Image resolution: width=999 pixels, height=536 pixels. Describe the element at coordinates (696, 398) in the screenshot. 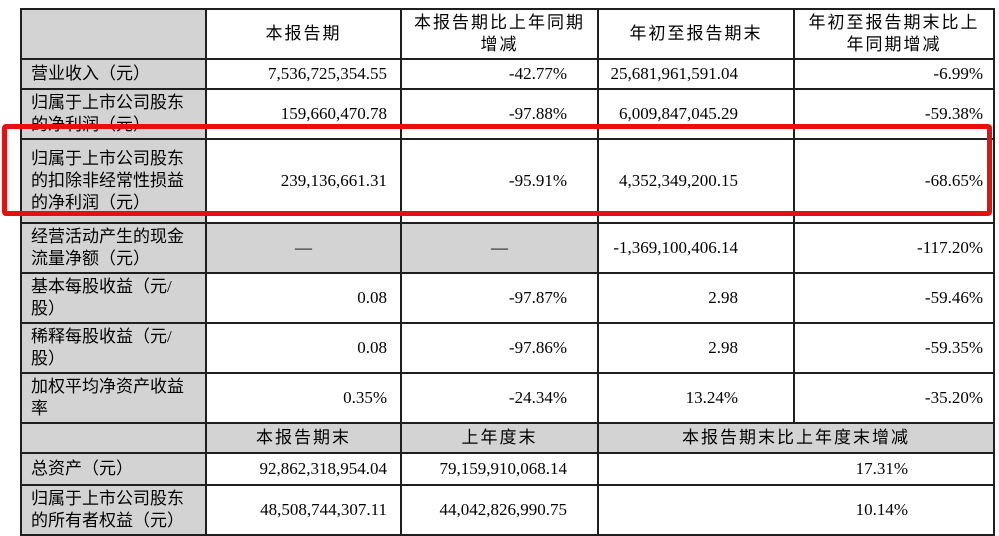

I see `value-cell: 13.24%` at that location.